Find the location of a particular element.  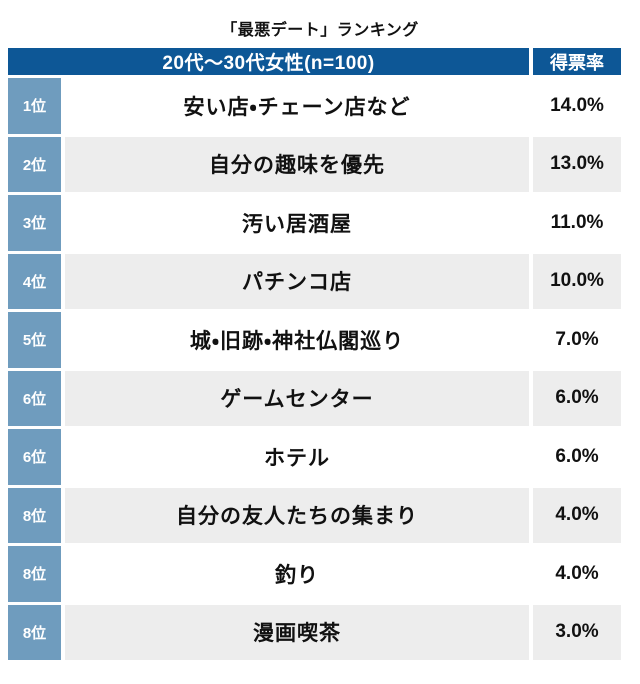

rate-cell: 10.0% is located at coordinates (577, 281).